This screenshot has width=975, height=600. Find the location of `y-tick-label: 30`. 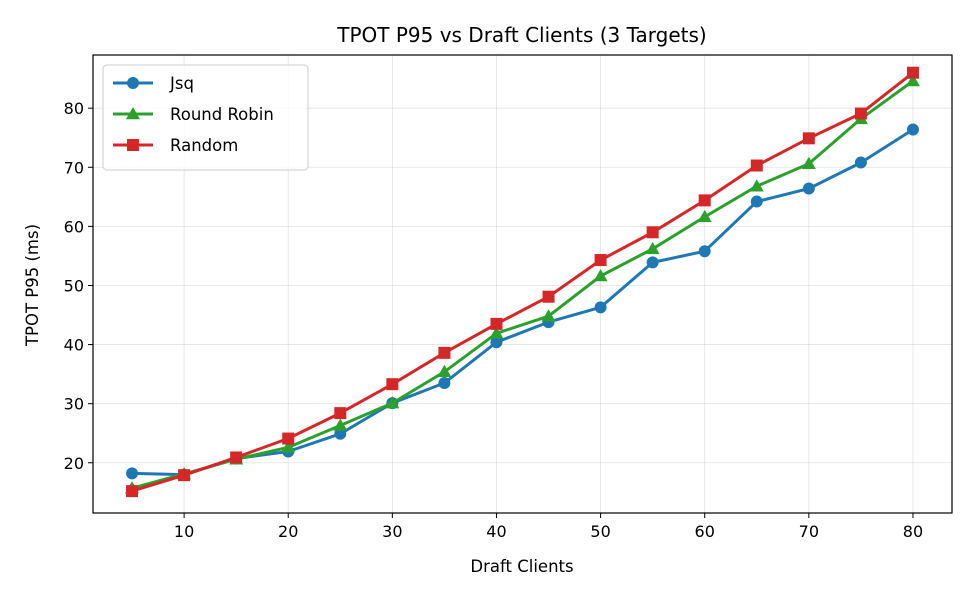

y-tick-label: 30 is located at coordinates (74, 404).